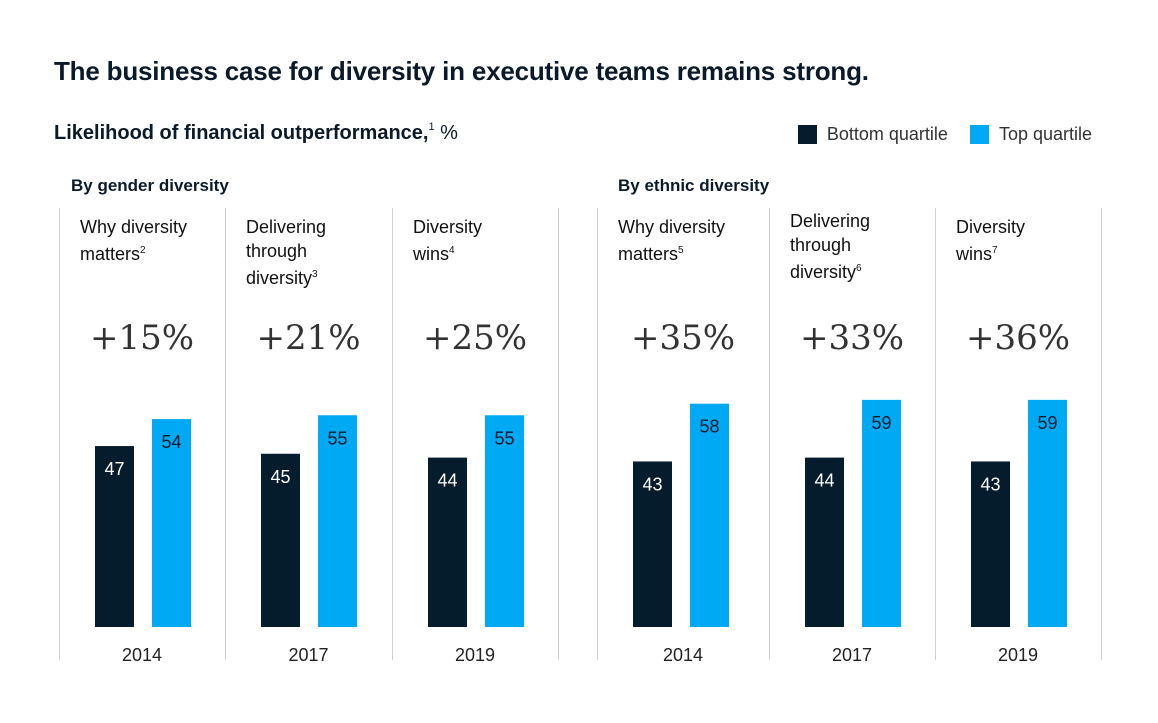 Image resolution: width=1158 pixels, height=723 pixels. What do you see at coordinates (859, 268) in the screenshot?
I see `panel-footnote: 6` at bounding box center [859, 268].